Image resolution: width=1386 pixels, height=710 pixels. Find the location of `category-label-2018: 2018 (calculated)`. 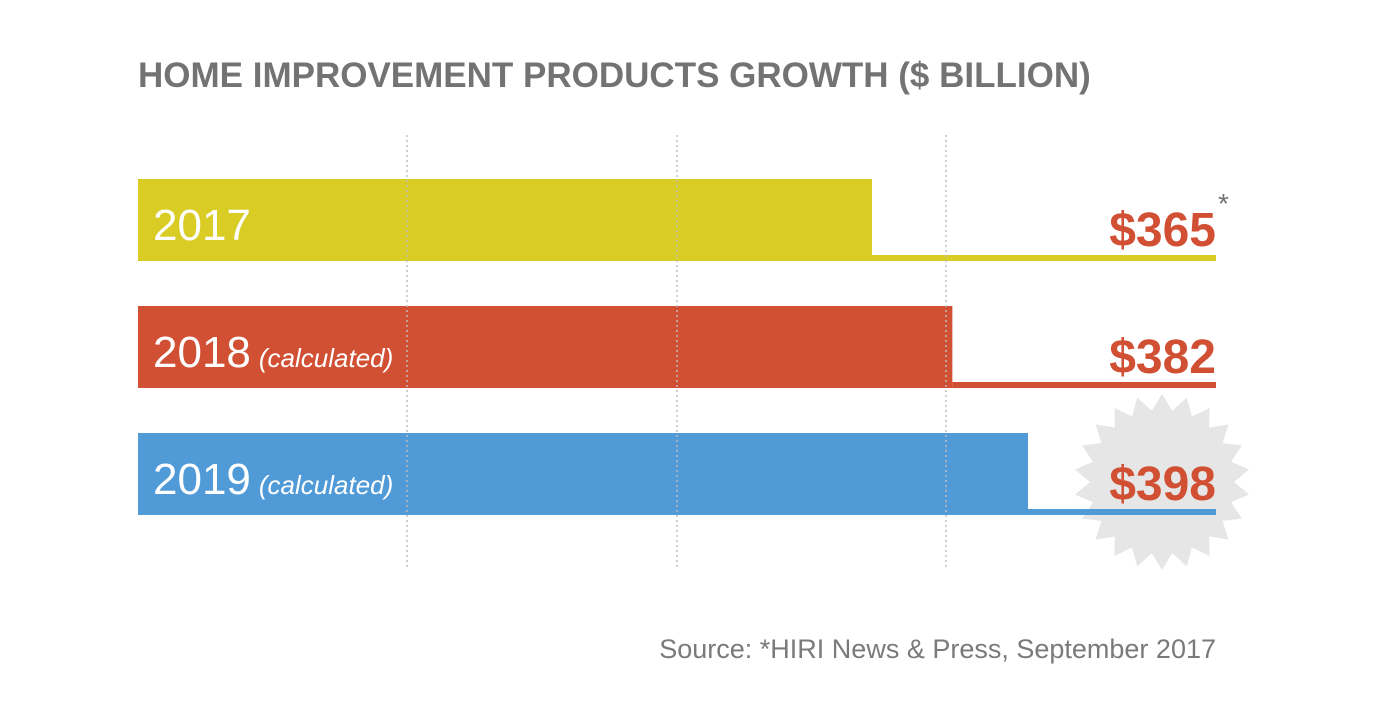

category-label-2018: 2018 (calculated) is located at coordinates (273, 352).